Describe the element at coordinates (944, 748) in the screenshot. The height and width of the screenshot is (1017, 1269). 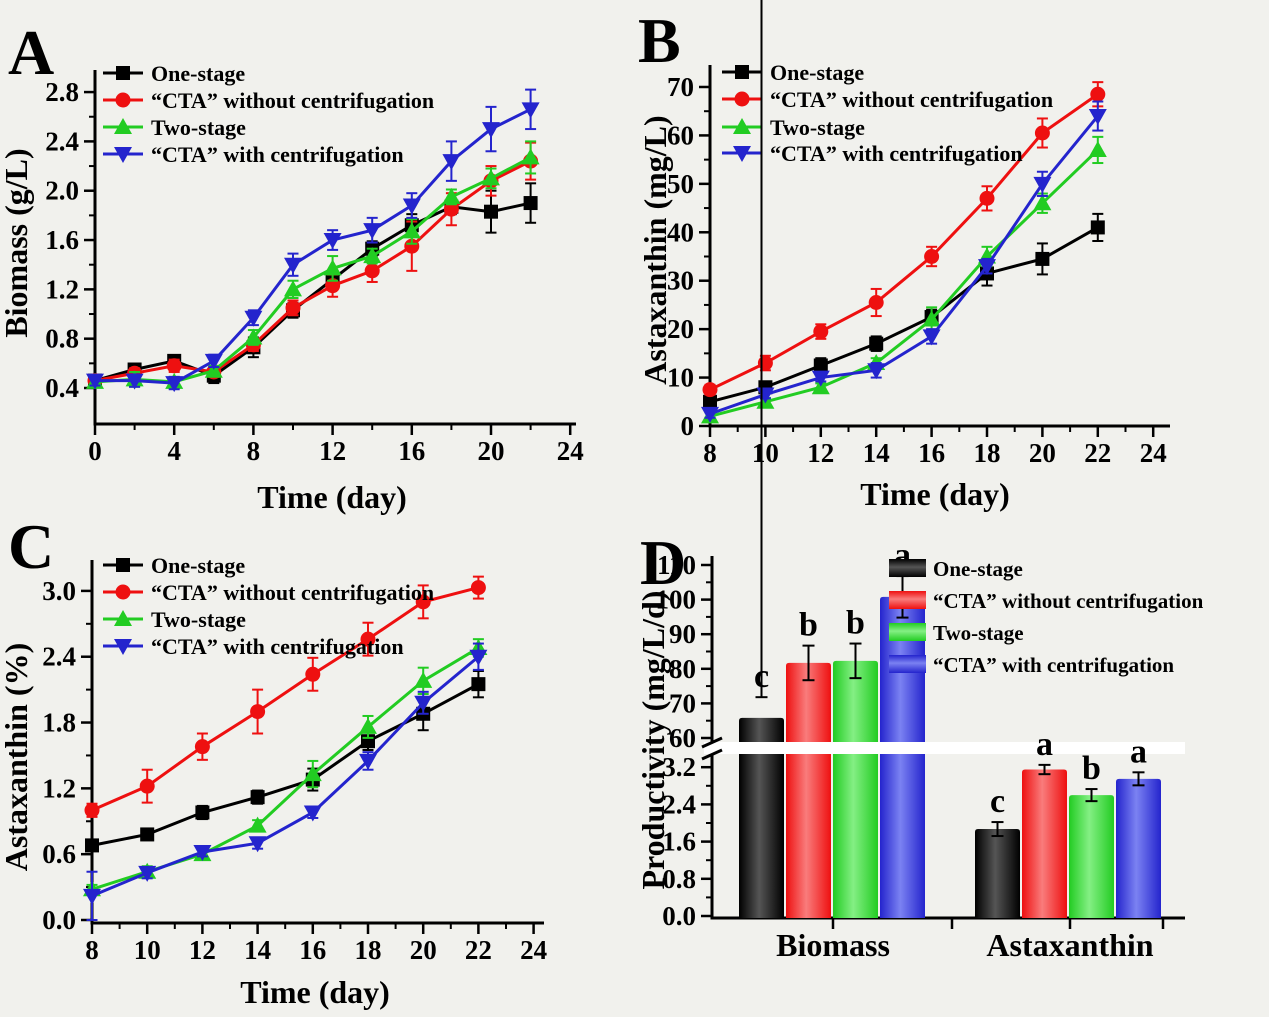
I see `axis-break-stripe` at that location.